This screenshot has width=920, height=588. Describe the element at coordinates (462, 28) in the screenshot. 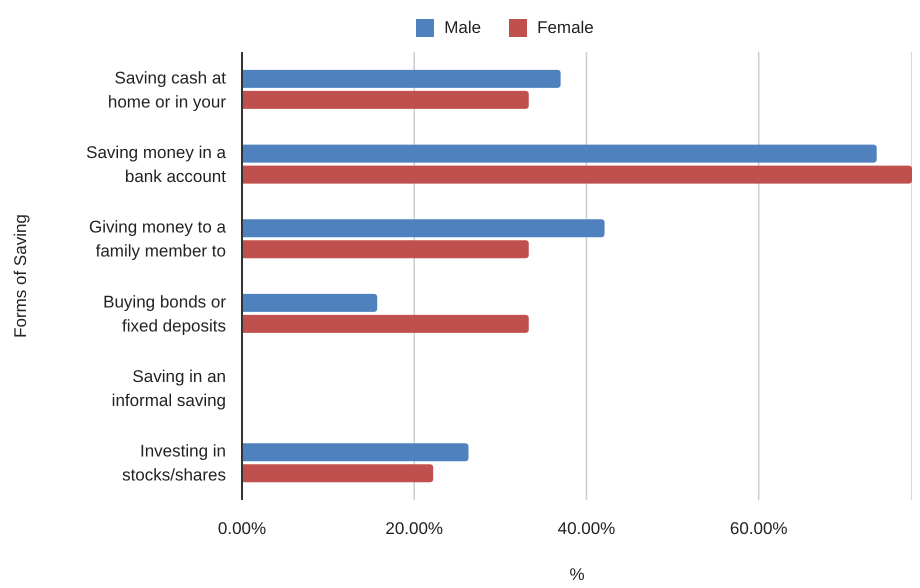

I see `legend-label: Male` at that location.